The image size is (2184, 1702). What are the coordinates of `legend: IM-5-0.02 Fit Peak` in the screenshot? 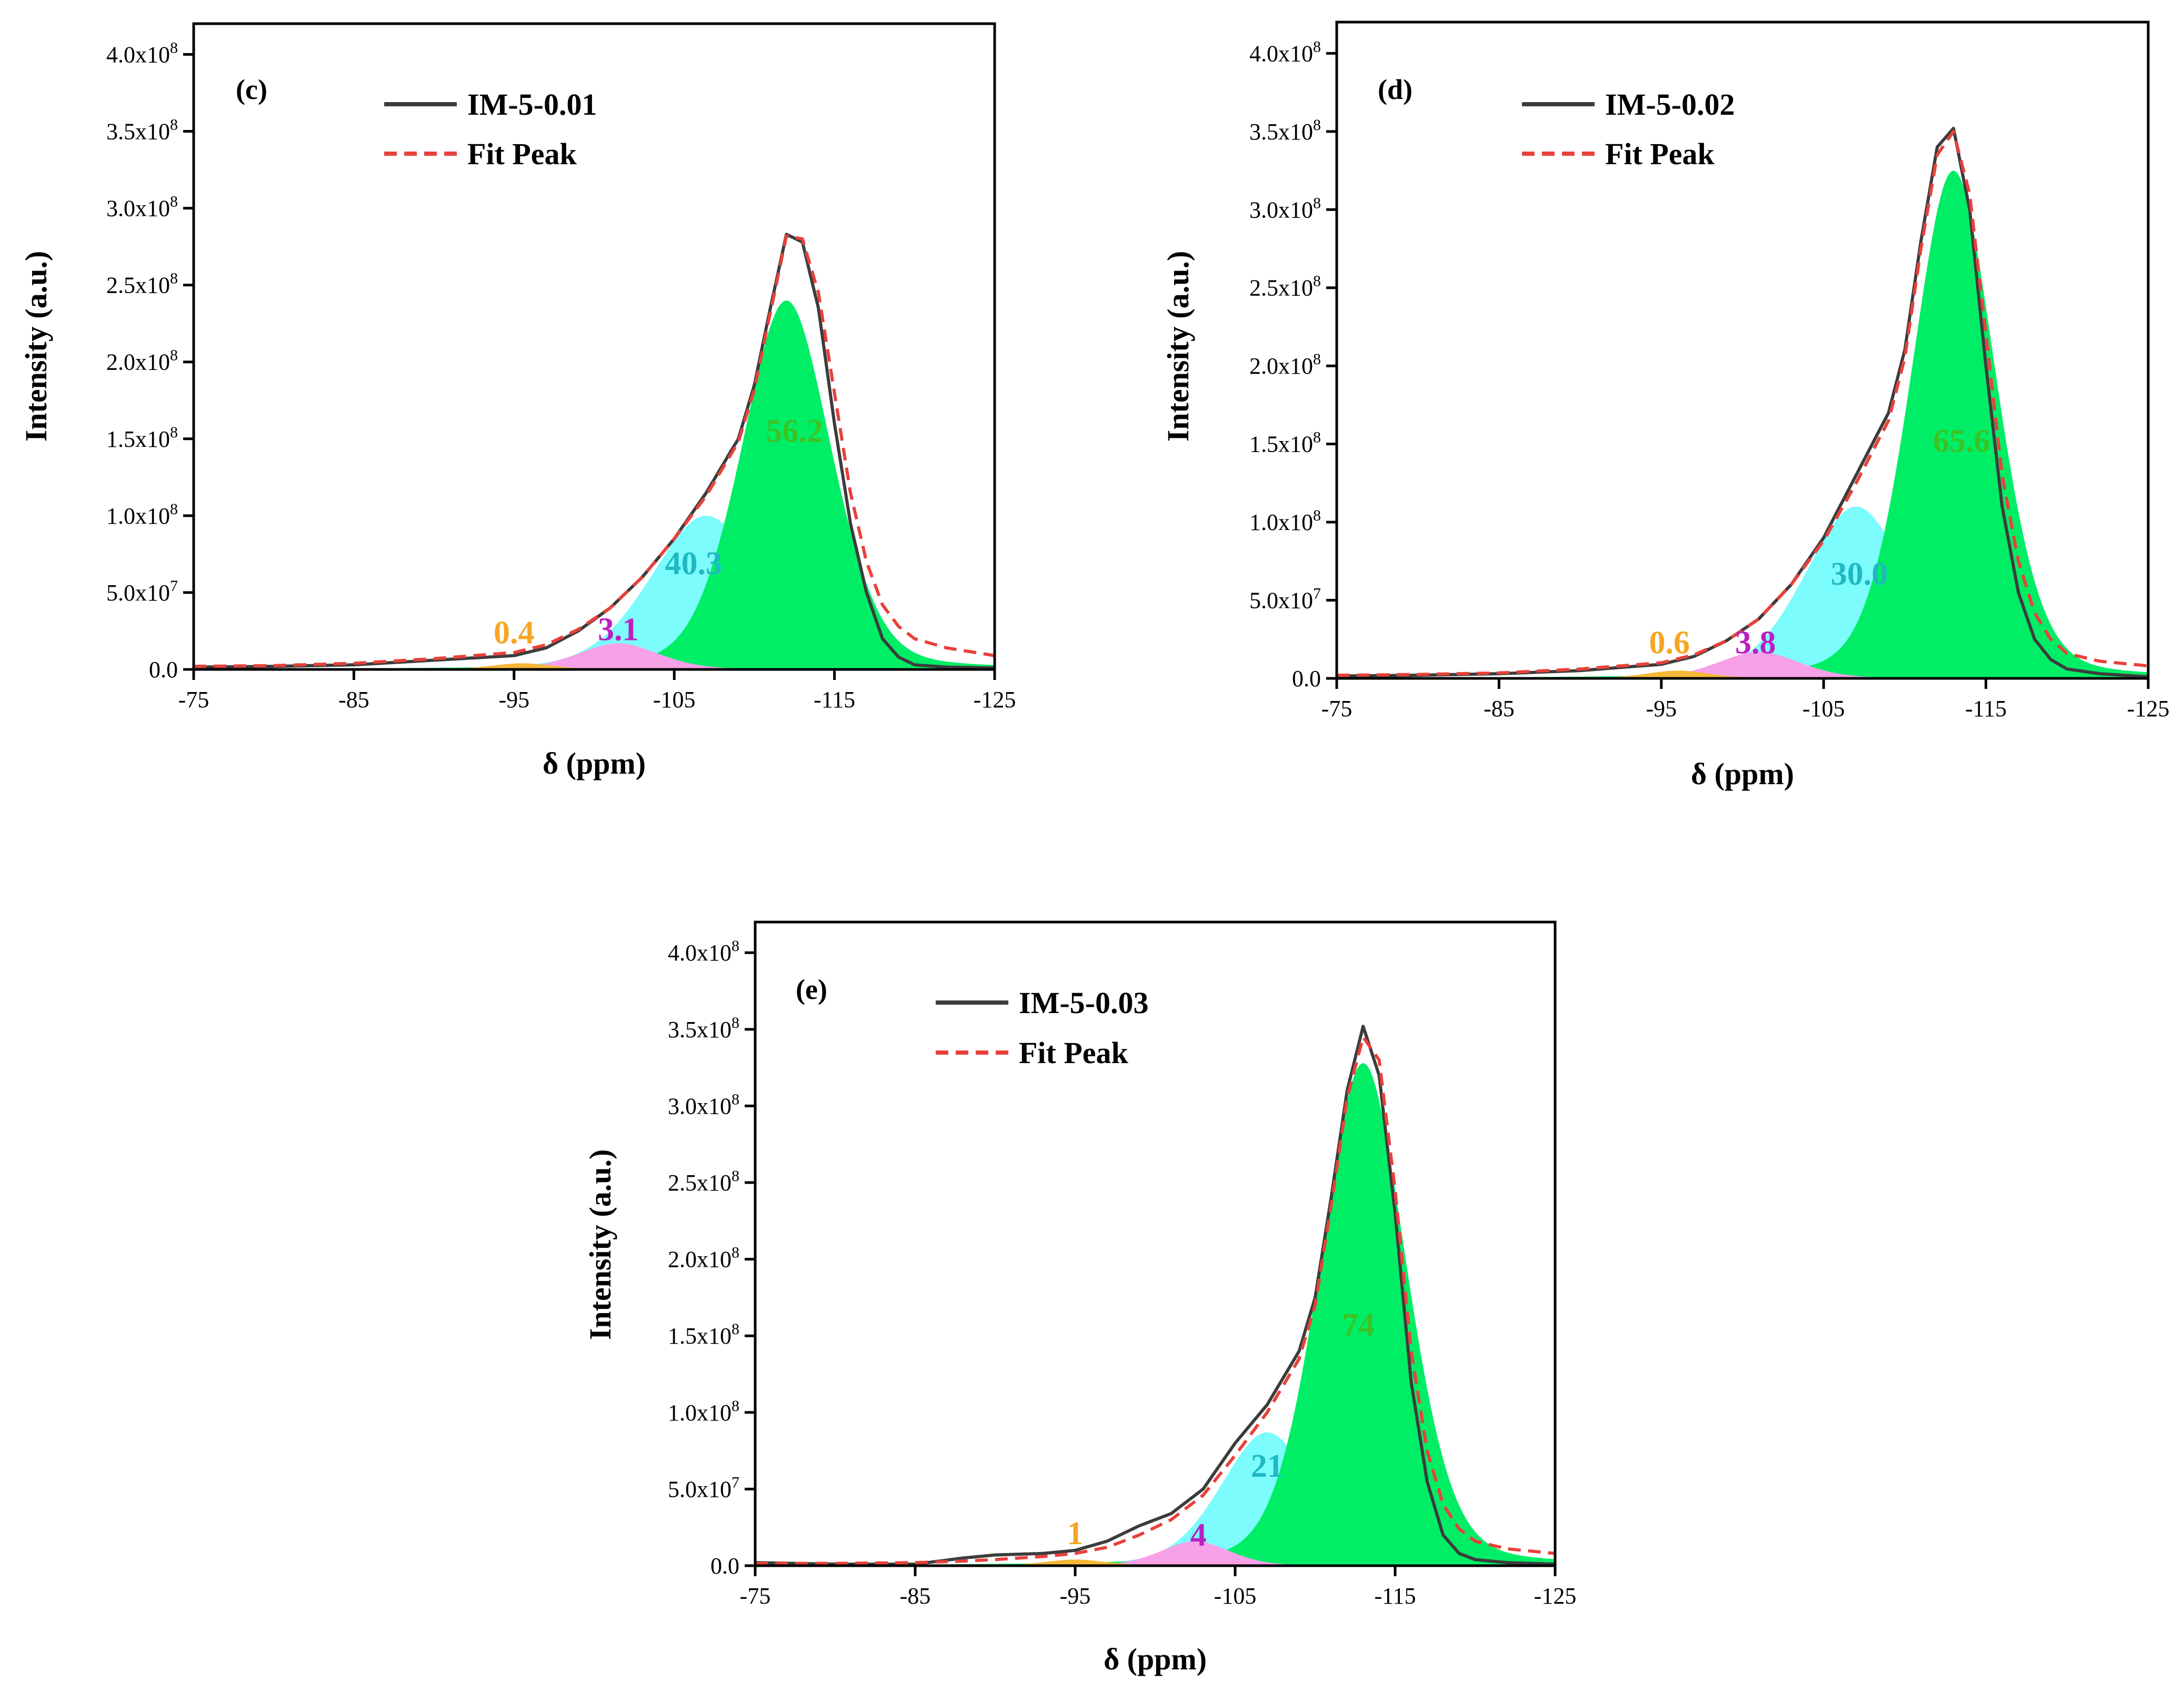 It's located at (1628, 129).